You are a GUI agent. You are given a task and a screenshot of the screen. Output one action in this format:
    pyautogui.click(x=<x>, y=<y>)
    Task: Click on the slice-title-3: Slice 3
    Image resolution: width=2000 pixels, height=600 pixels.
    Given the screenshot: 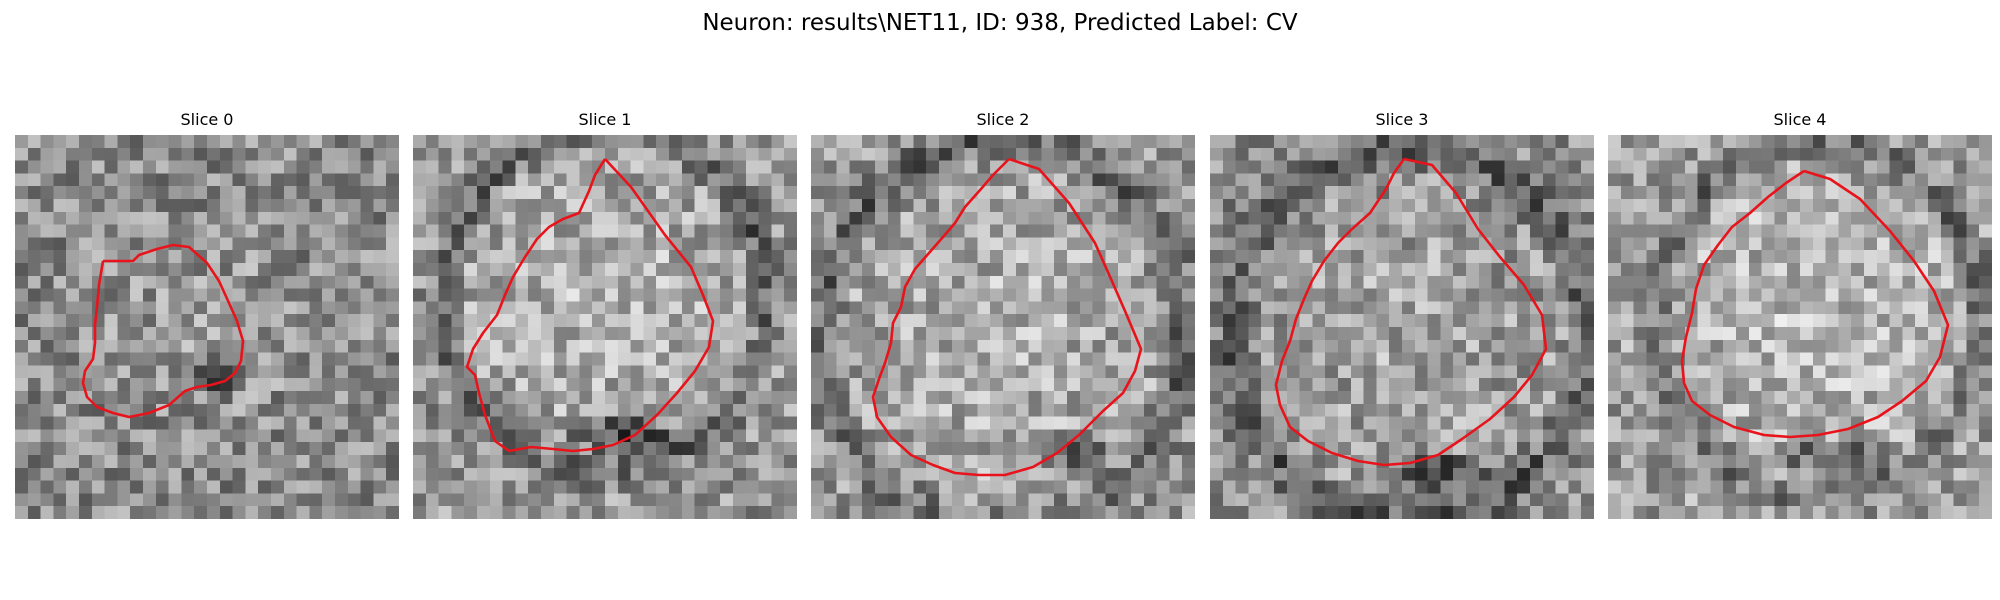 What is the action you would take?
    pyautogui.click(x=1402, y=119)
    